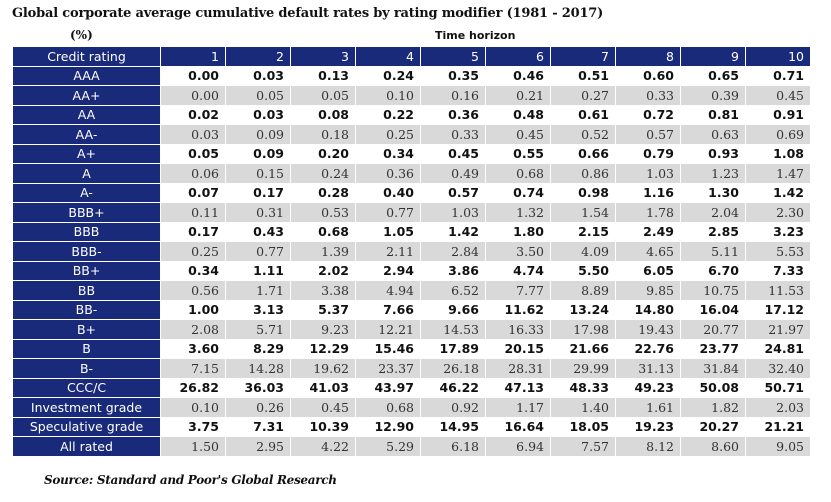  Describe the element at coordinates (323, 212) in the screenshot. I see `rate-cell: 0.53` at that location.